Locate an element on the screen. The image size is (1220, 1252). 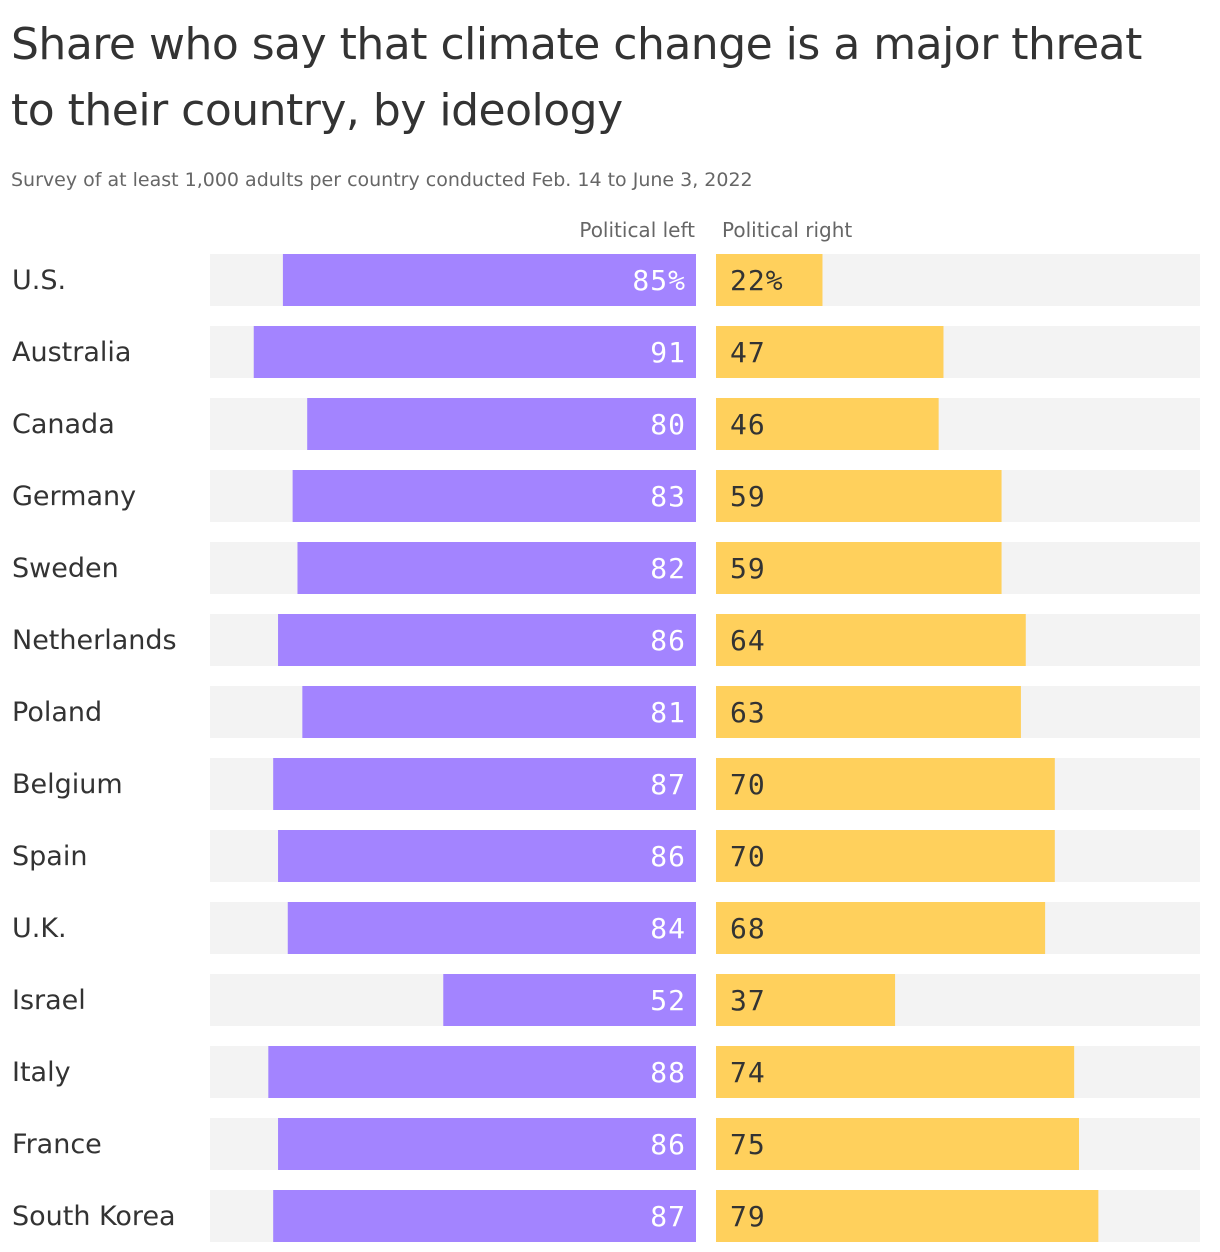
data-label-right: 63 is located at coordinates (748, 712).